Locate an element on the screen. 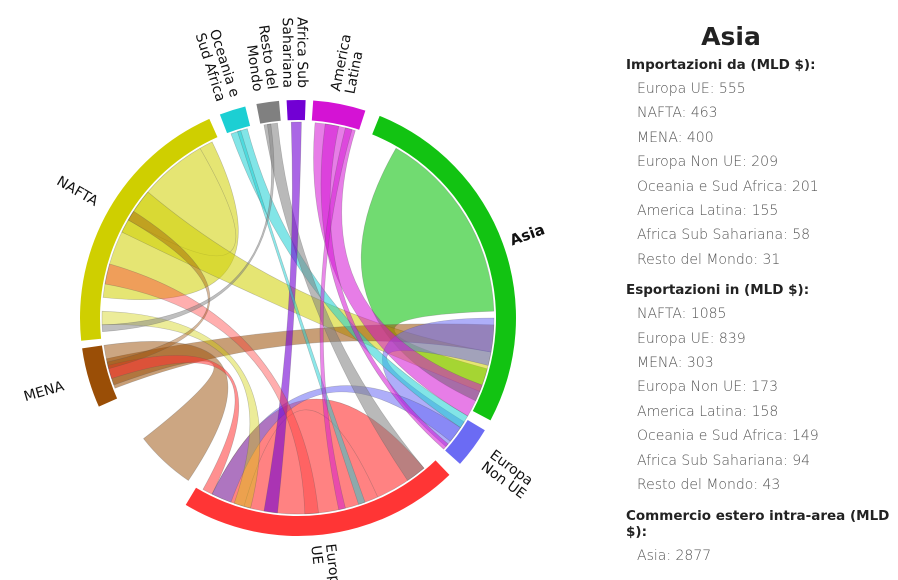  label-line: MENA is located at coordinates (44, 391).